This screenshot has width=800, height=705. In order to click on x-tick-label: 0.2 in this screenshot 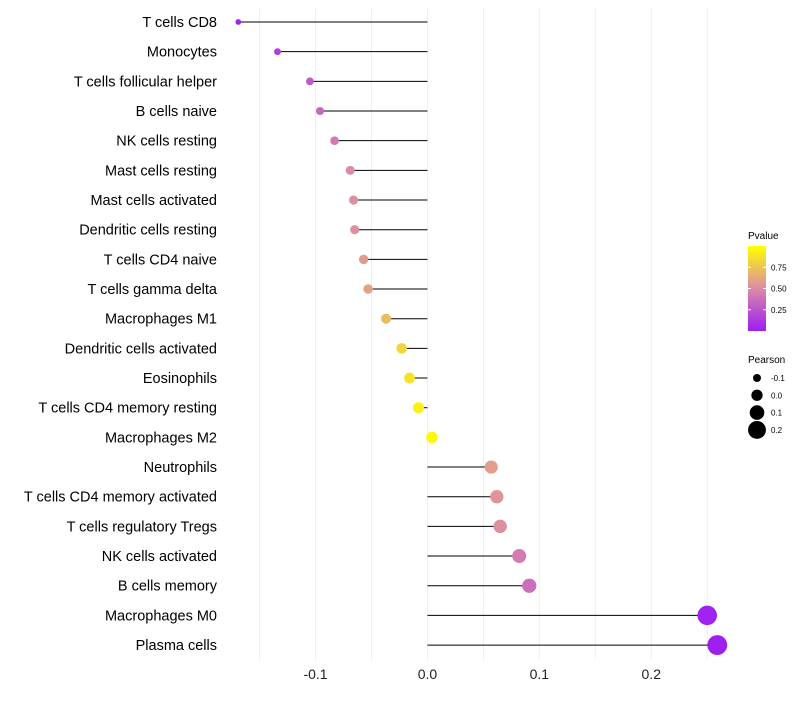, I will do `click(652, 674)`.